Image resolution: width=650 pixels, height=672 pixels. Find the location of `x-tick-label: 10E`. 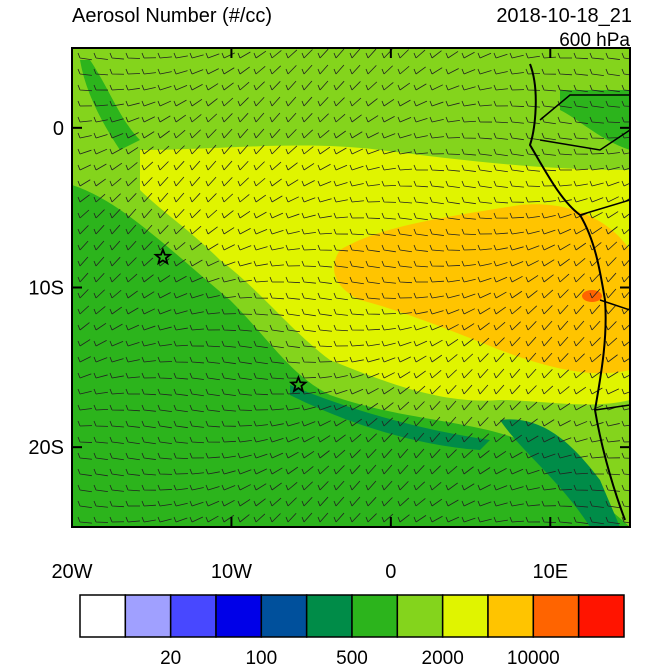

x-tick-label: 10E is located at coordinates (550, 572).